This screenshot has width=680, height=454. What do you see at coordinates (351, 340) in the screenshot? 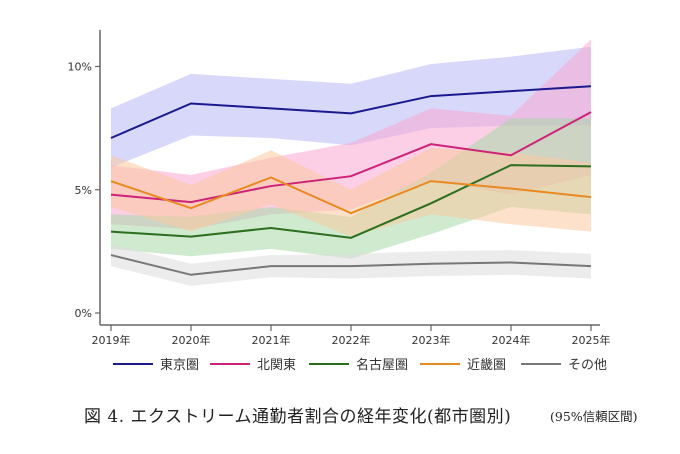
I see `x-tick-label: 2022年` at bounding box center [351, 340].